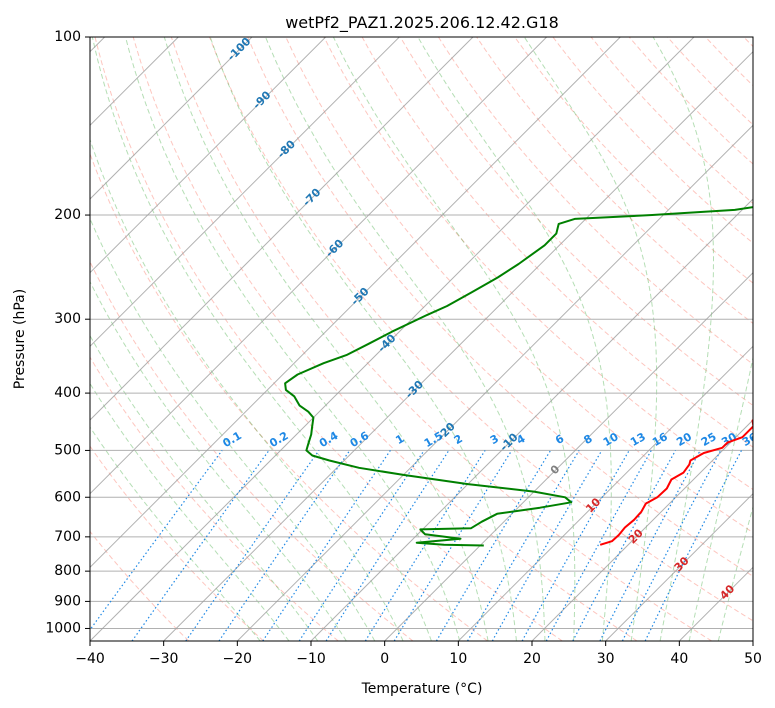  What do you see at coordinates (399, 439) in the screenshot?
I see `mixing-ratio-label: 1` at bounding box center [399, 439].